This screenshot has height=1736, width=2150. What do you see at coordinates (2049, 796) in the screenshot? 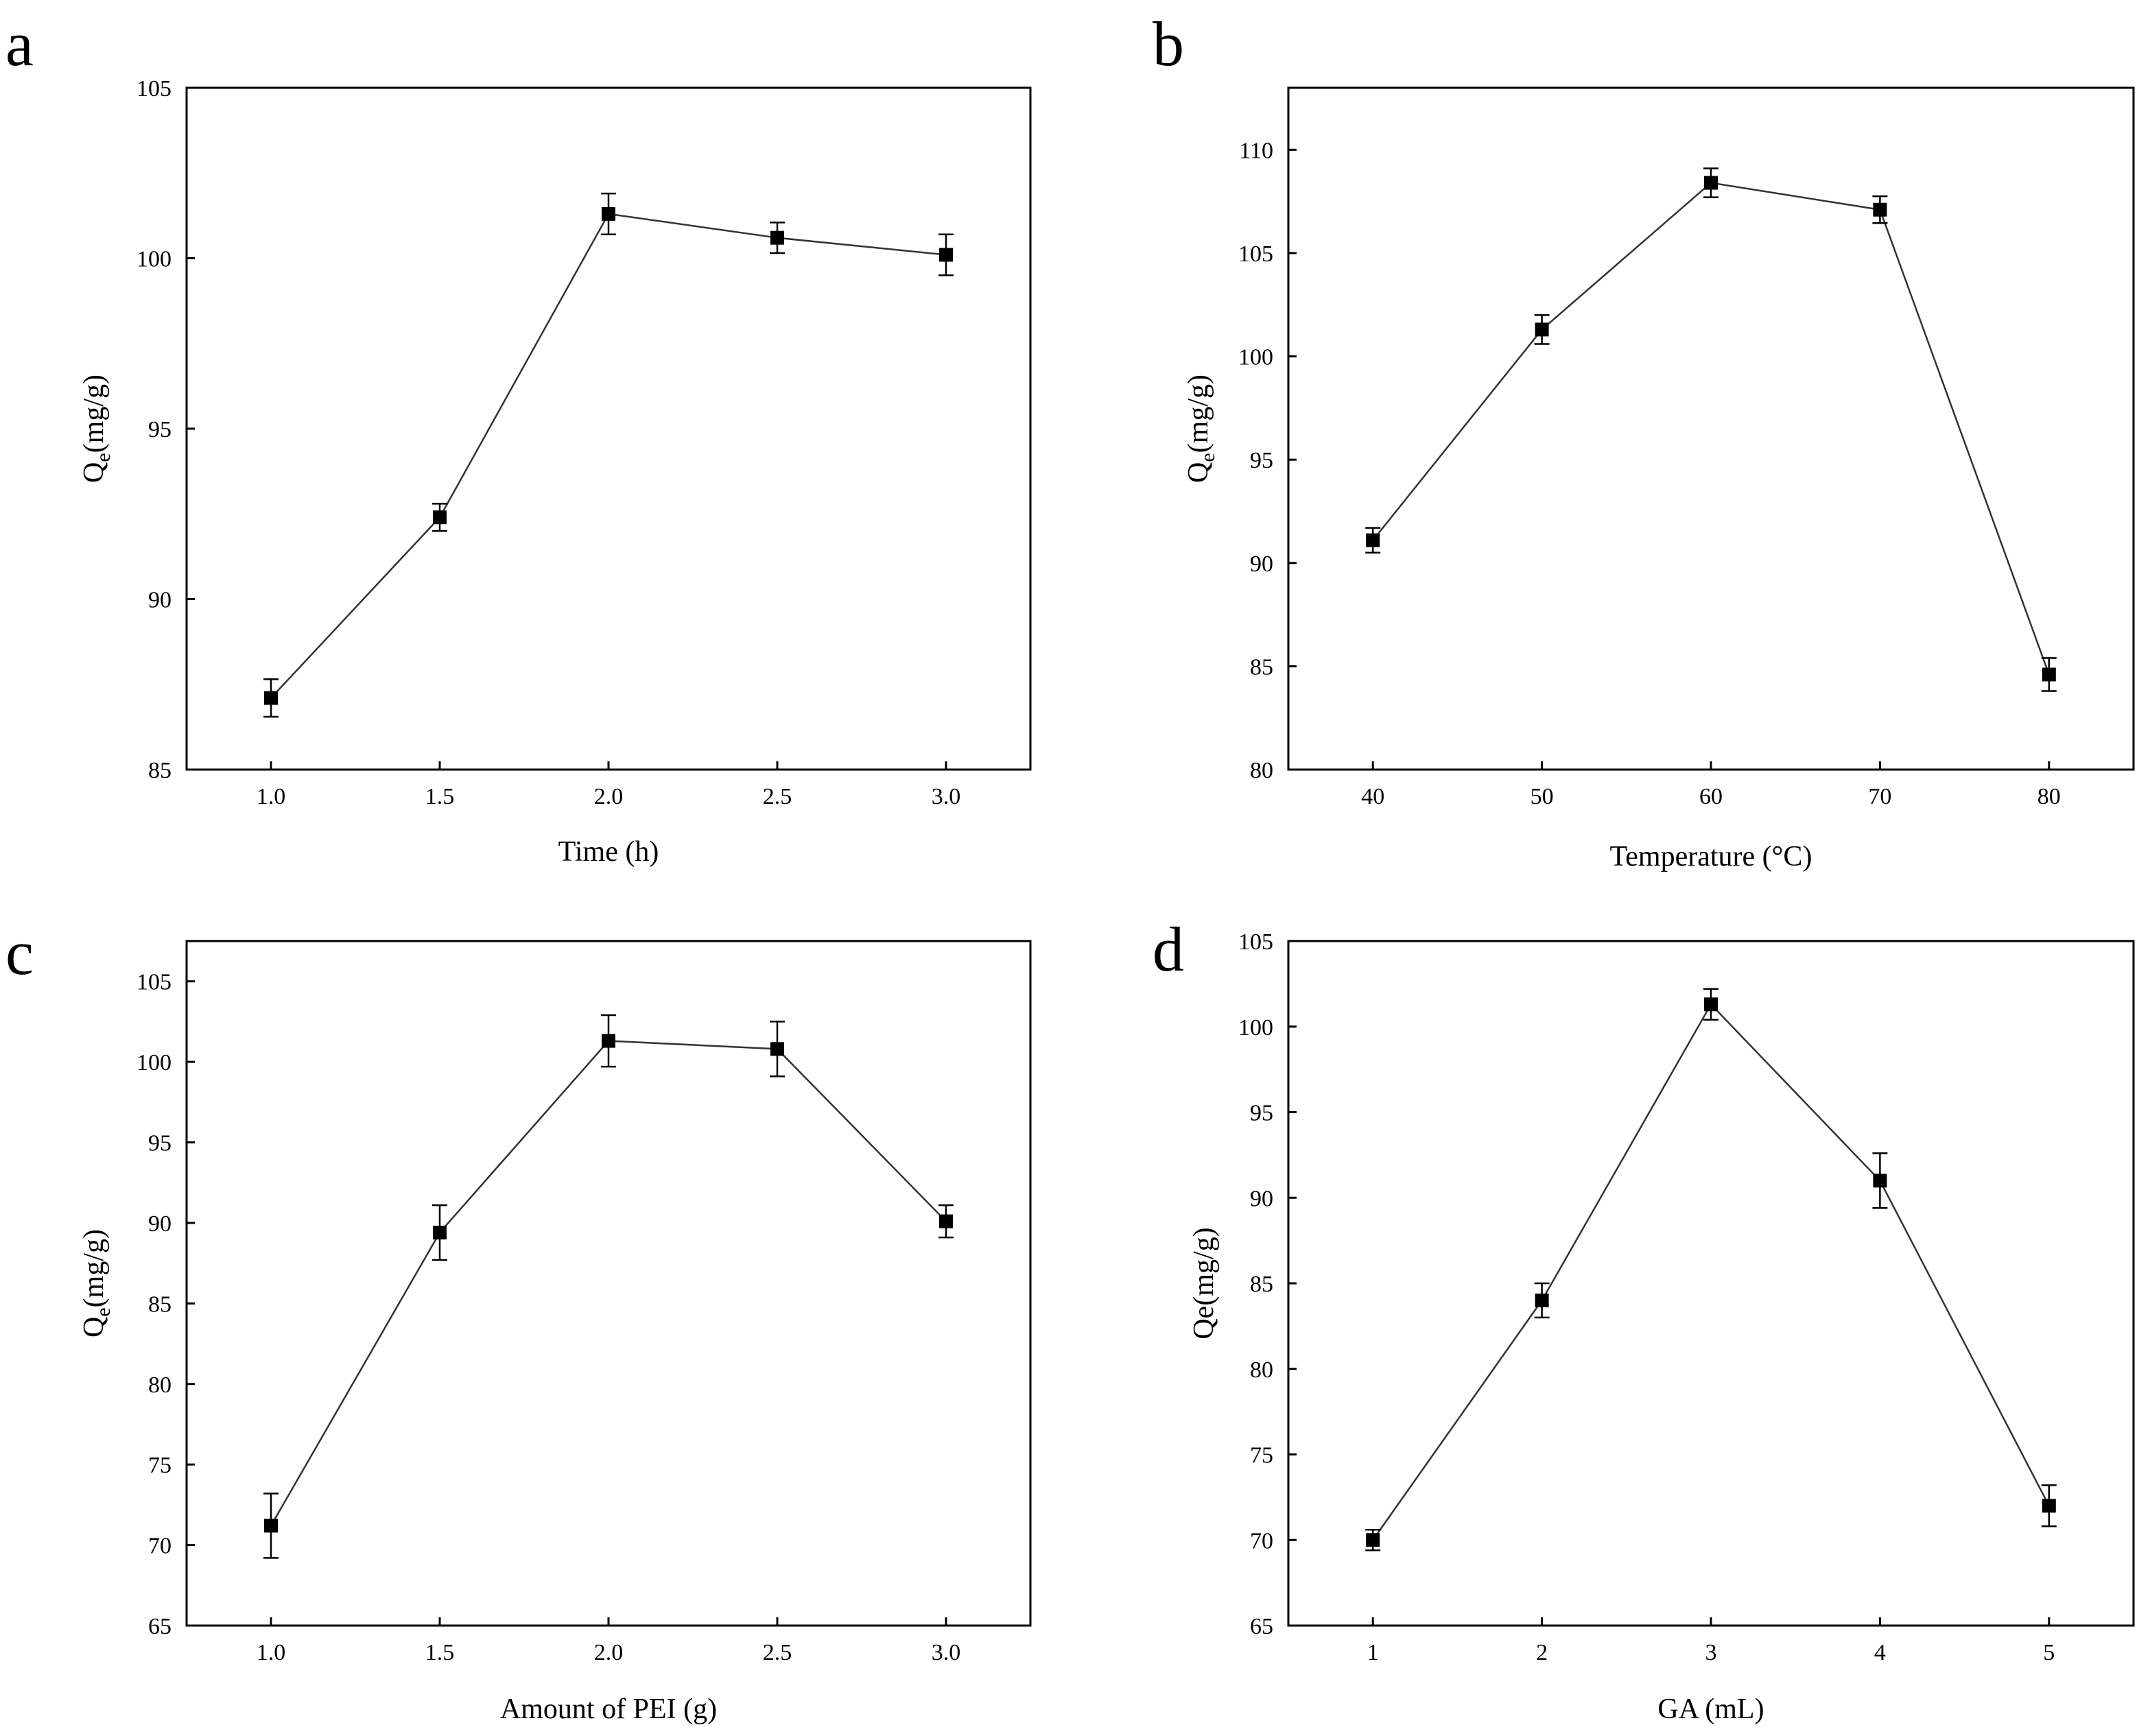
I see `x-tick-label: 80` at bounding box center [2049, 796].